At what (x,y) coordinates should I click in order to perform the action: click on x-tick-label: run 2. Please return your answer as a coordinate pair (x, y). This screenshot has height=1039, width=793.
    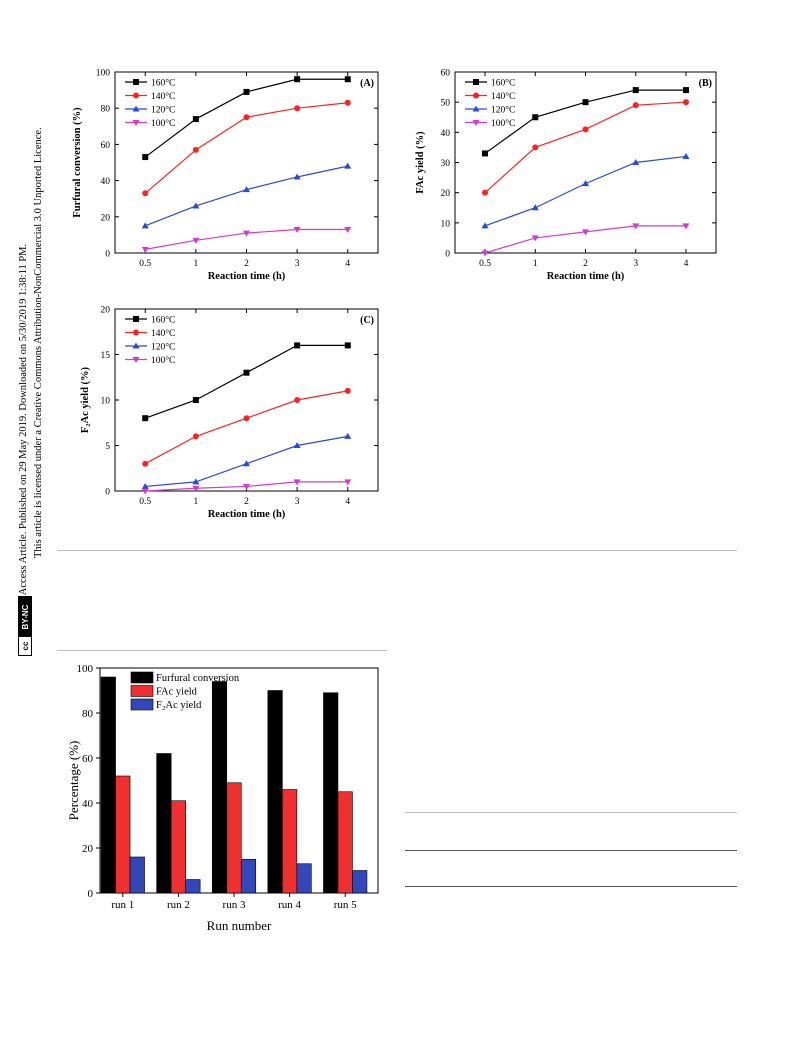
    Looking at the image, I should click on (178, 905).